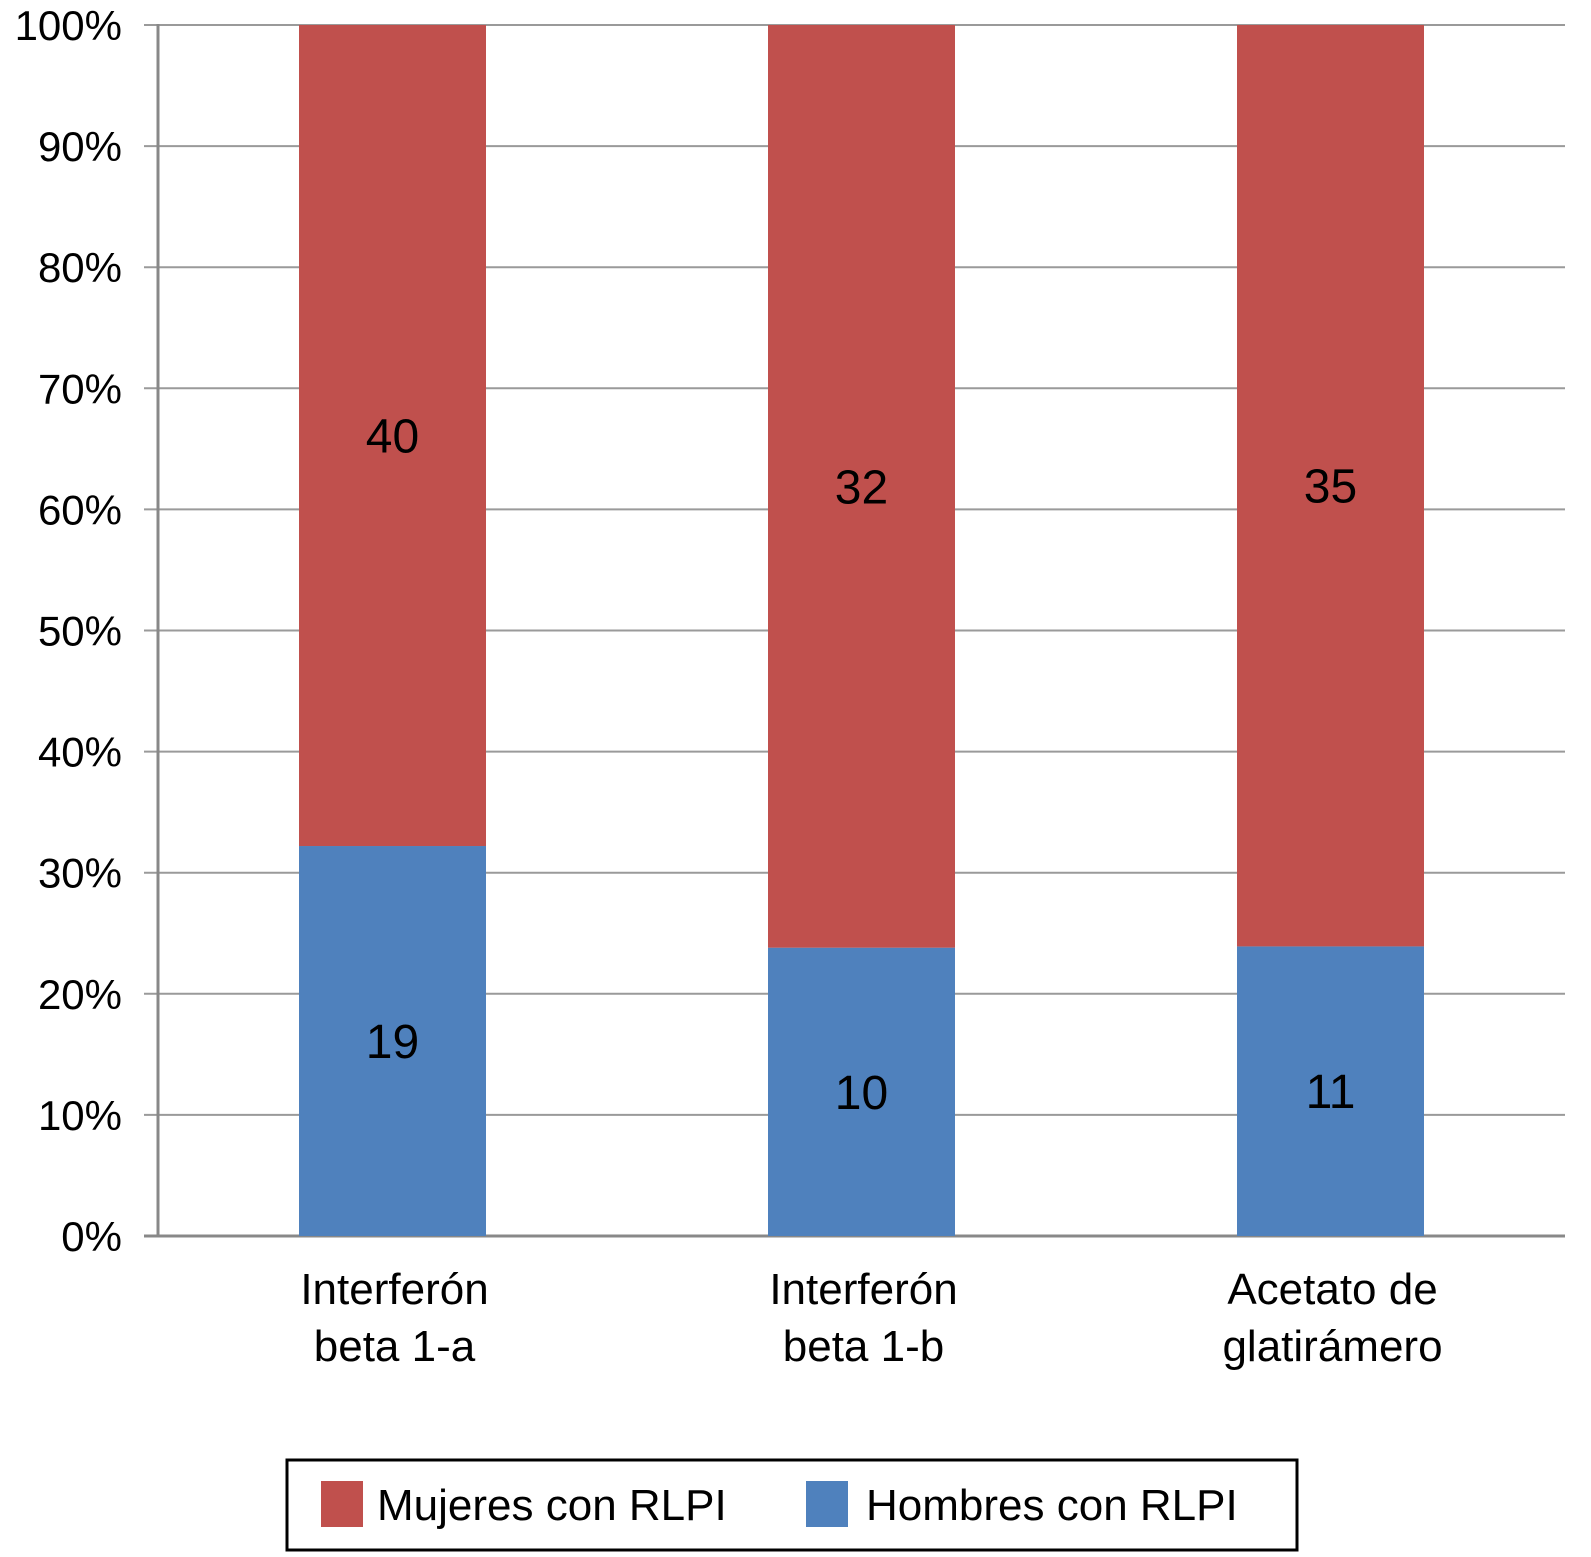 The image size is (1591, 1557). I want to click on y-tick-label: 0%, so click(91, 1236).